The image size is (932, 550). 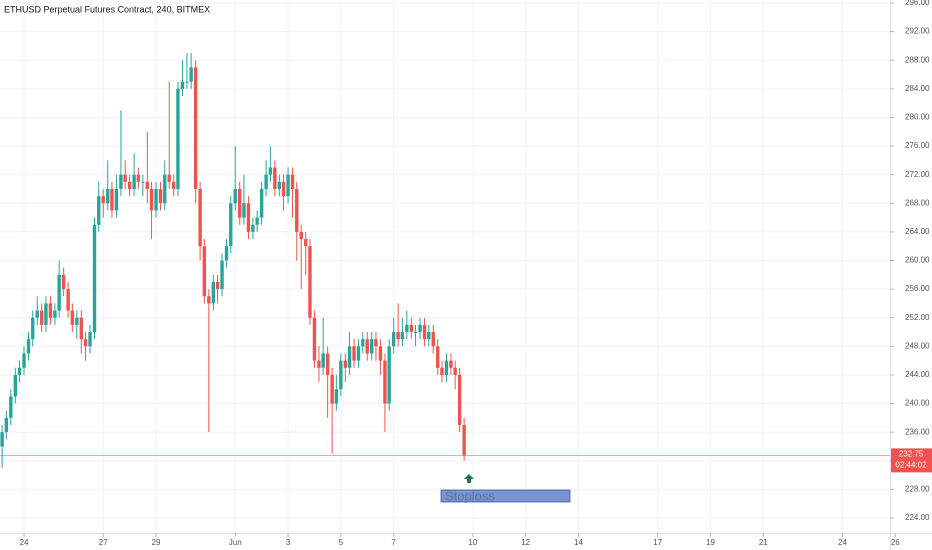 I want to click on x-tick-label: 21, so click(x=763, y=542).